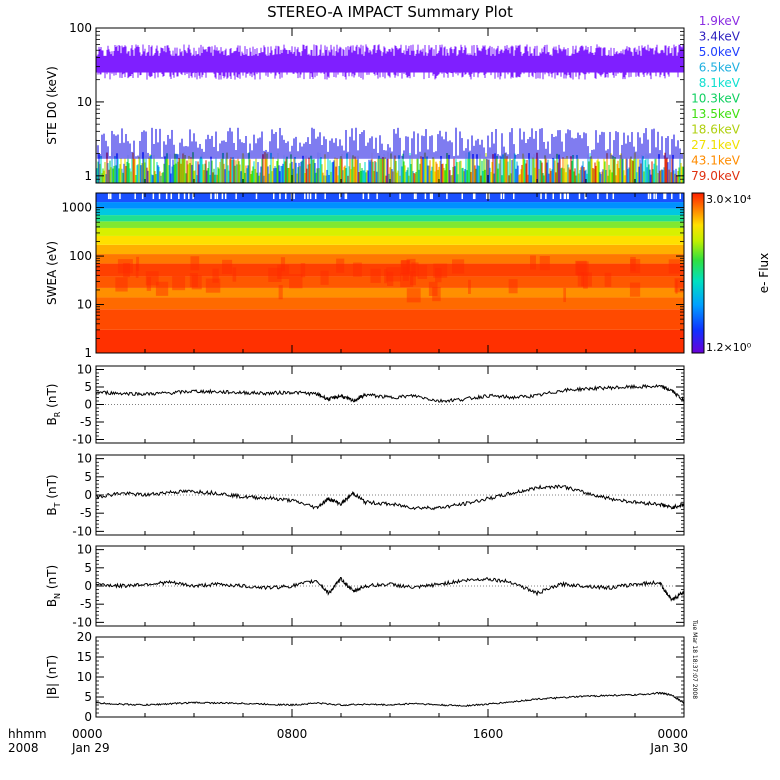 Image resolution: width=780 pixels, height=780 pixels. What do you see at coordinates (390, 12) in the screenshot?
I see `plot-title: STEREO-A IMPACT Summary Plot` at bounding box center [390, 12].